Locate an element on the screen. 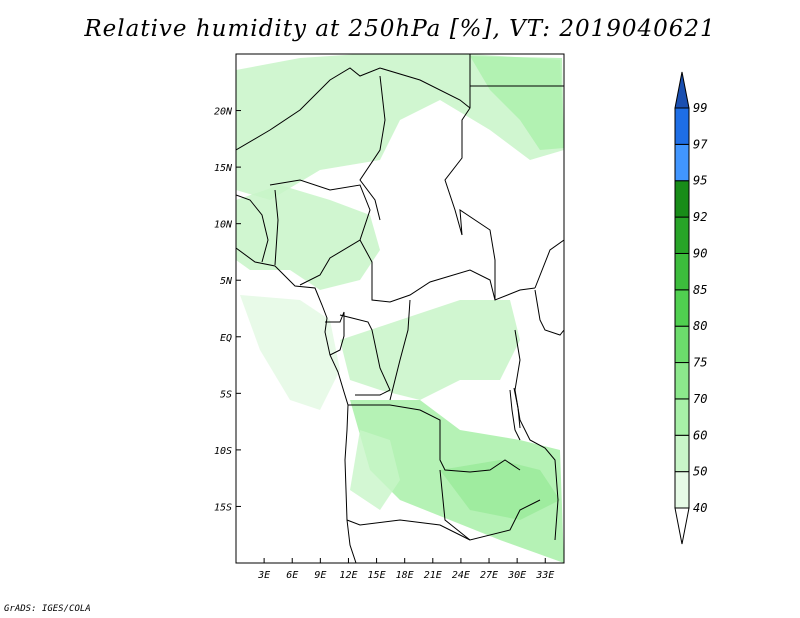  border-congo-drc is located at coordinates (365, 355).